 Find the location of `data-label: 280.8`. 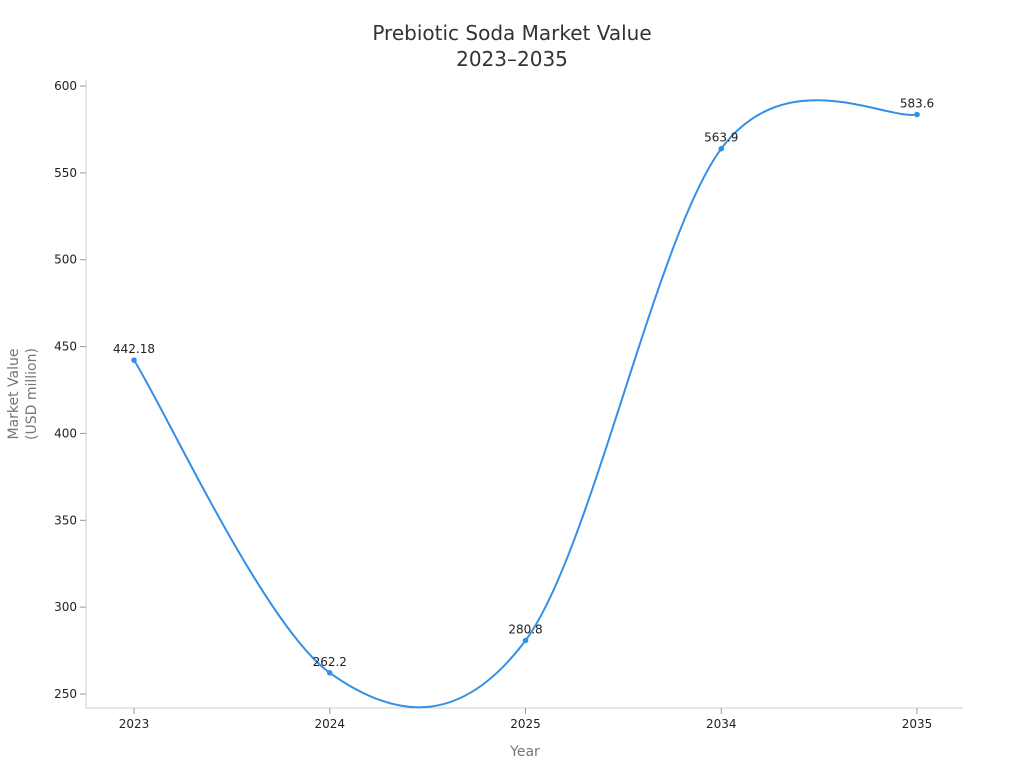

data-label: 280.8 is located at coordinates (525, 629).